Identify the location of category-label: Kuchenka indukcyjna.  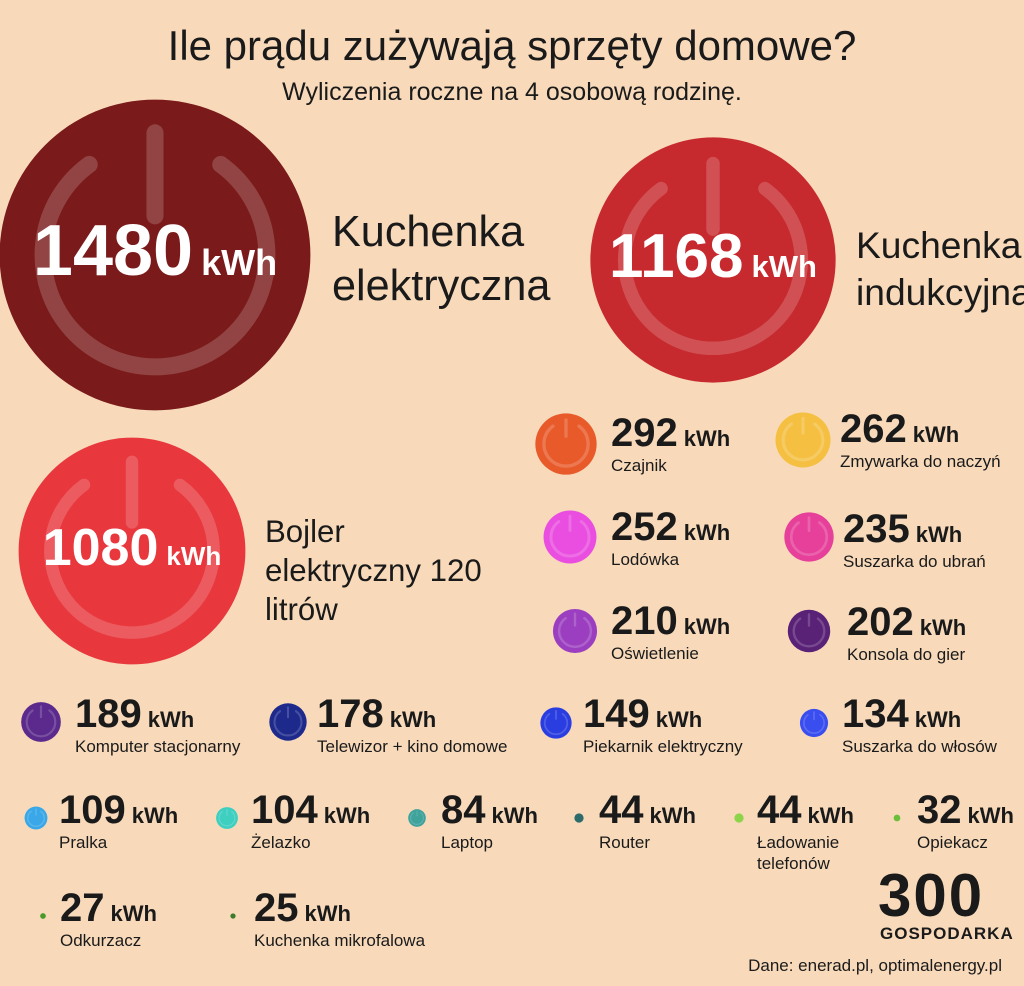
(940, 268).